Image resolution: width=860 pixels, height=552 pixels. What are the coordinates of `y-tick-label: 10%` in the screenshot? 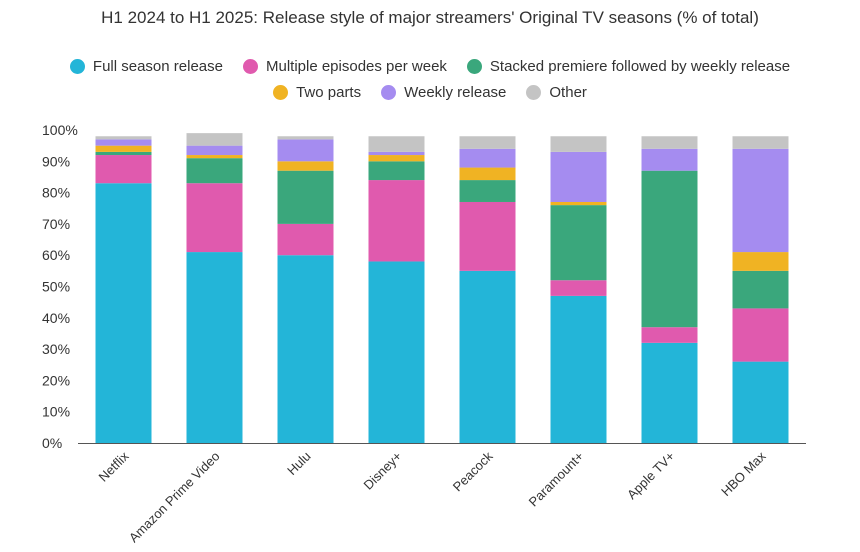 It's located at (56, 412).